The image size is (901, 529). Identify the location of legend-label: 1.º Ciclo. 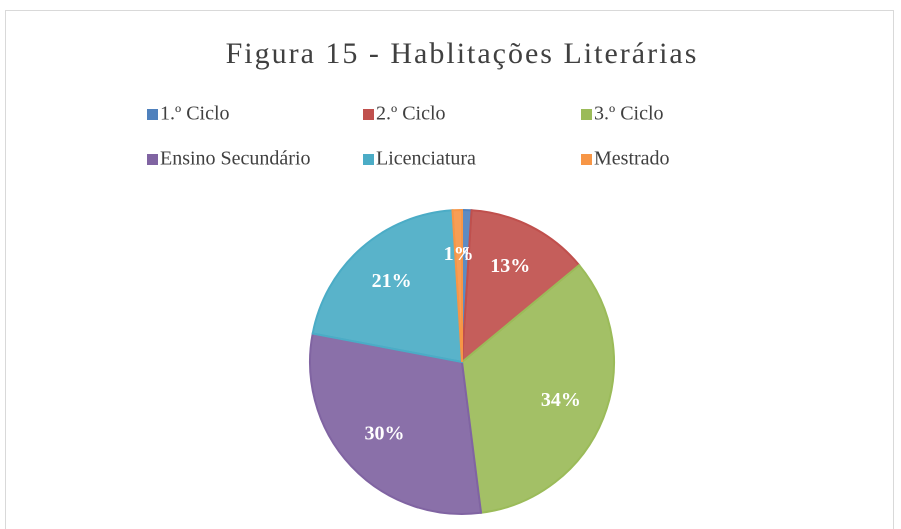
(195, 114).